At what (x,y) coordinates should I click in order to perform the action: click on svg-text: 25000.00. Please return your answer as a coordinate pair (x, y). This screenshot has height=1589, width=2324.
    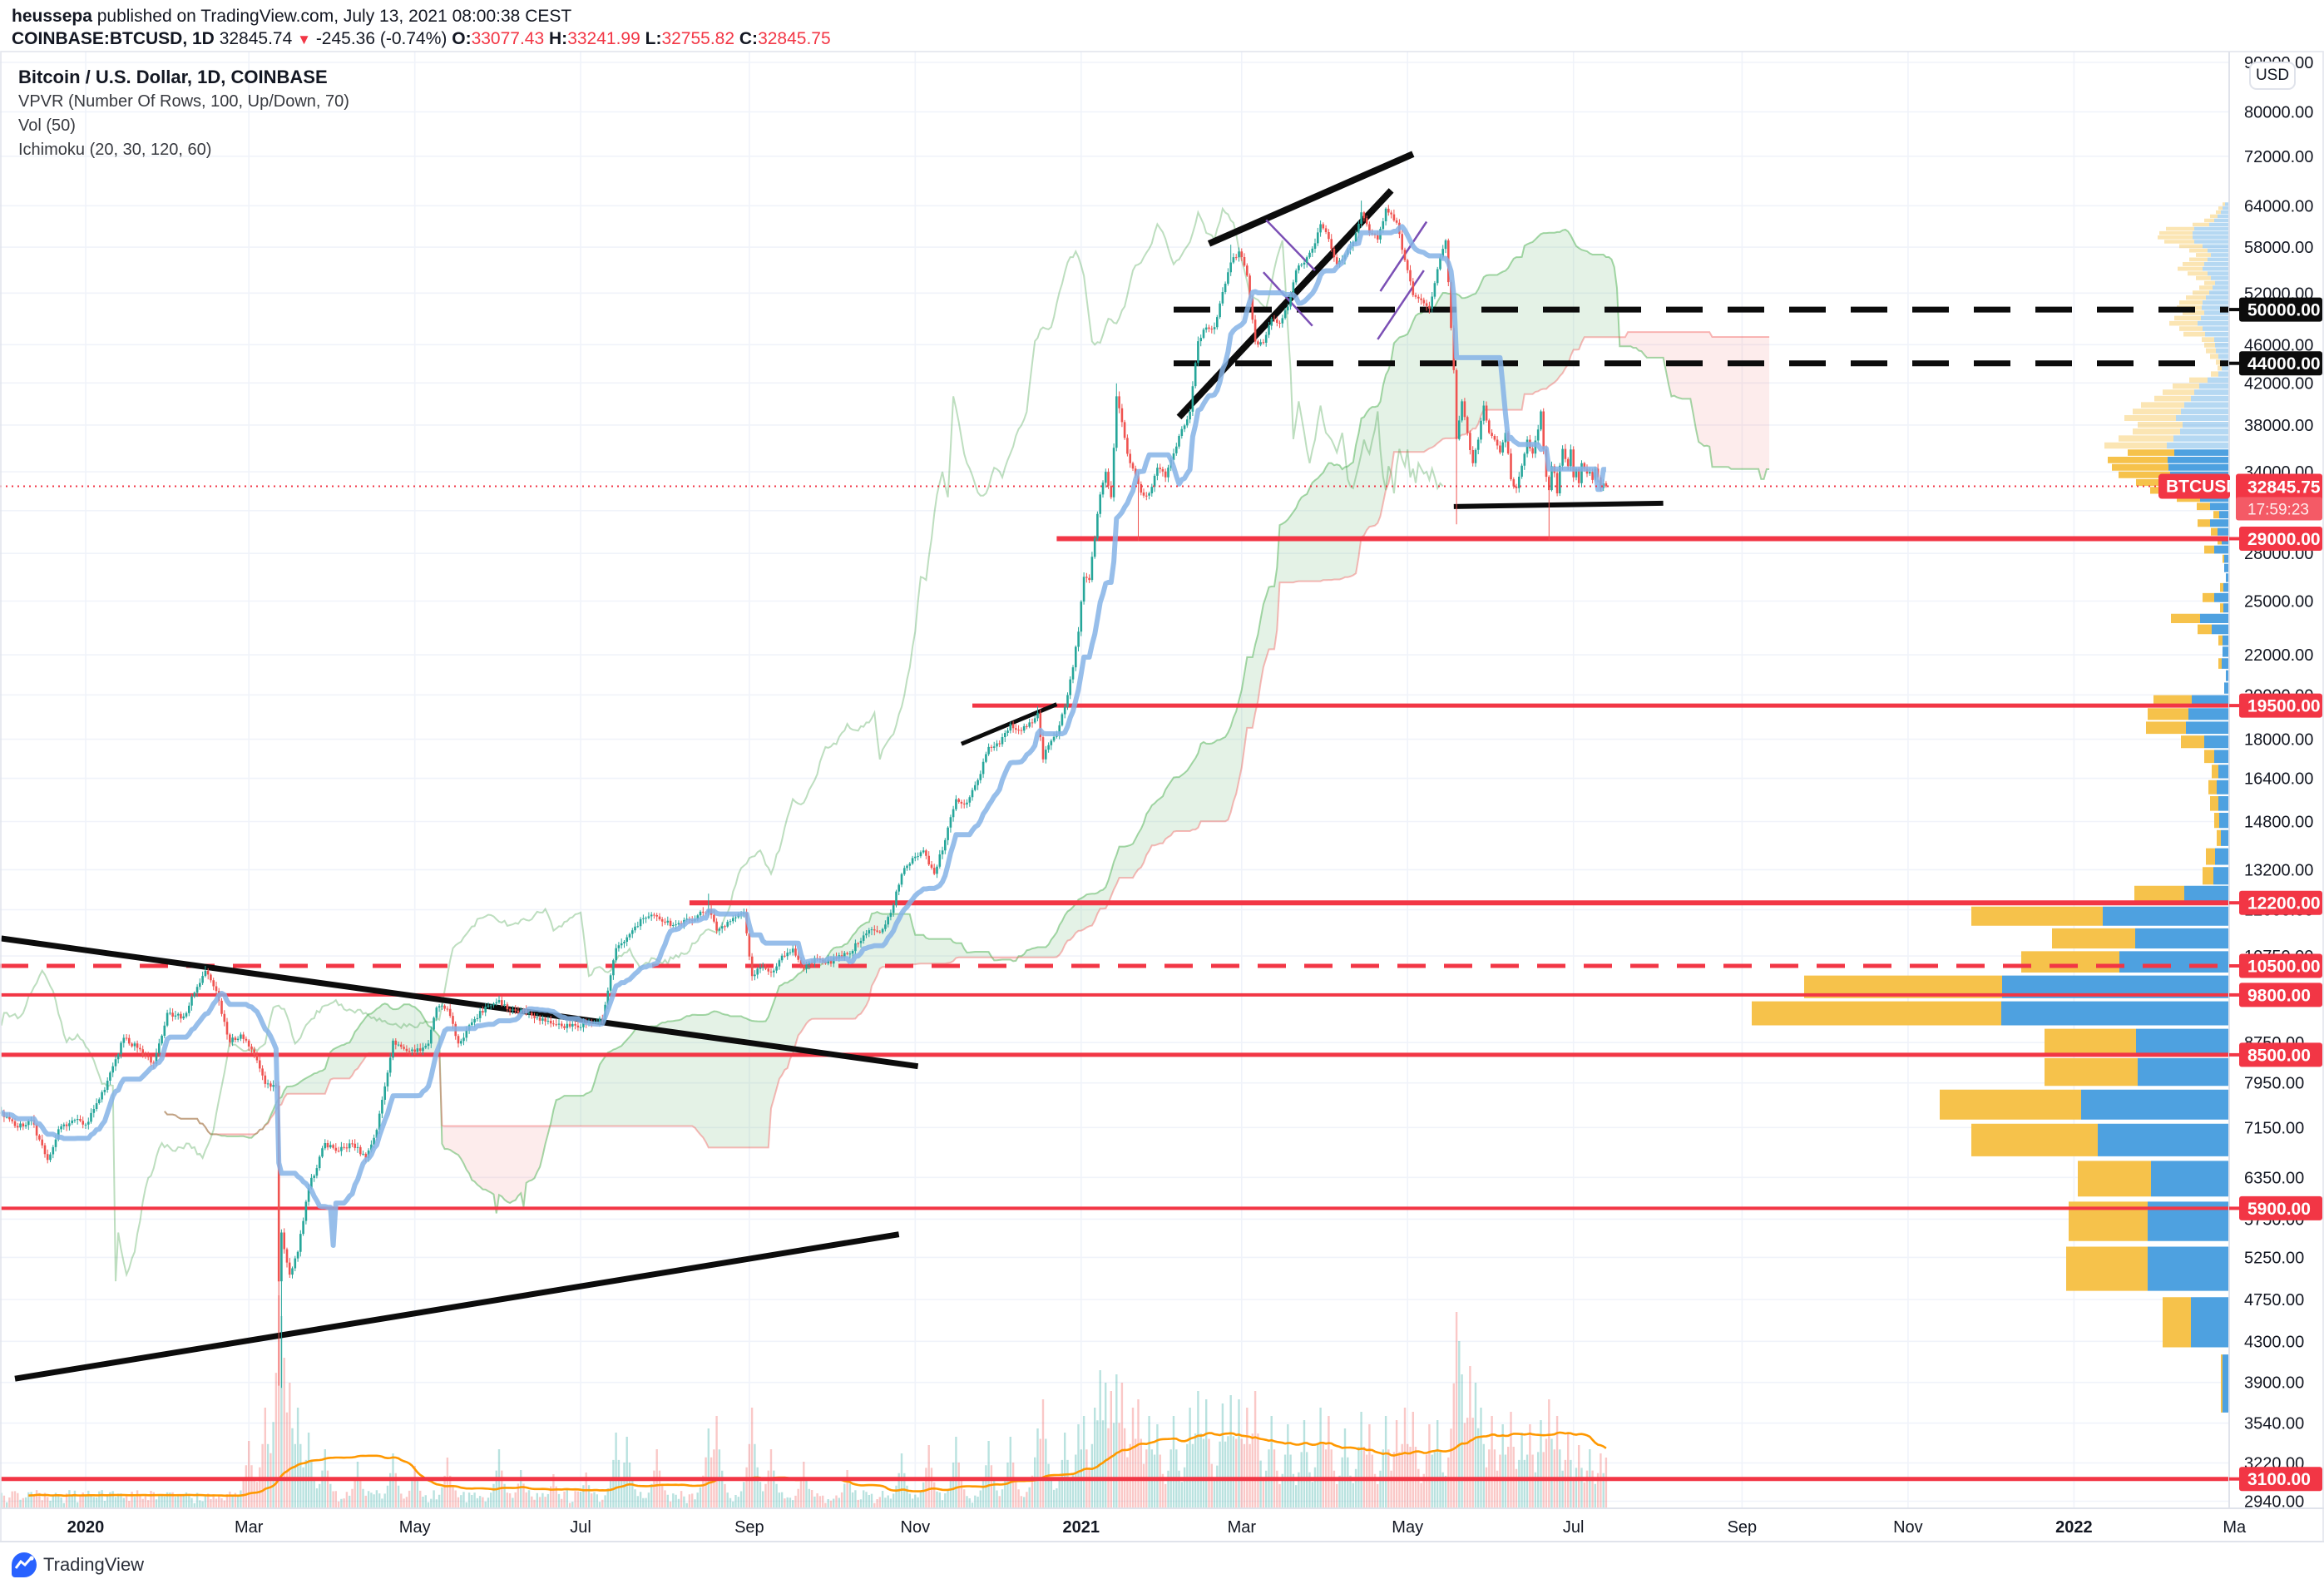
    Looking at the image, I should click on (2278, 602).